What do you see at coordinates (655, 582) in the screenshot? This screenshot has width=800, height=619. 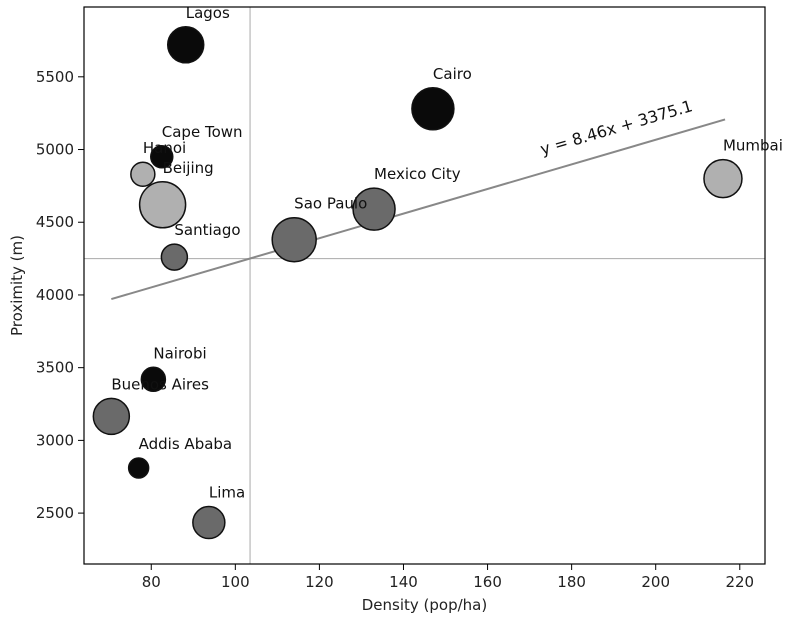 I see `x-tick-label: 200` at bounding box center [655, 582].